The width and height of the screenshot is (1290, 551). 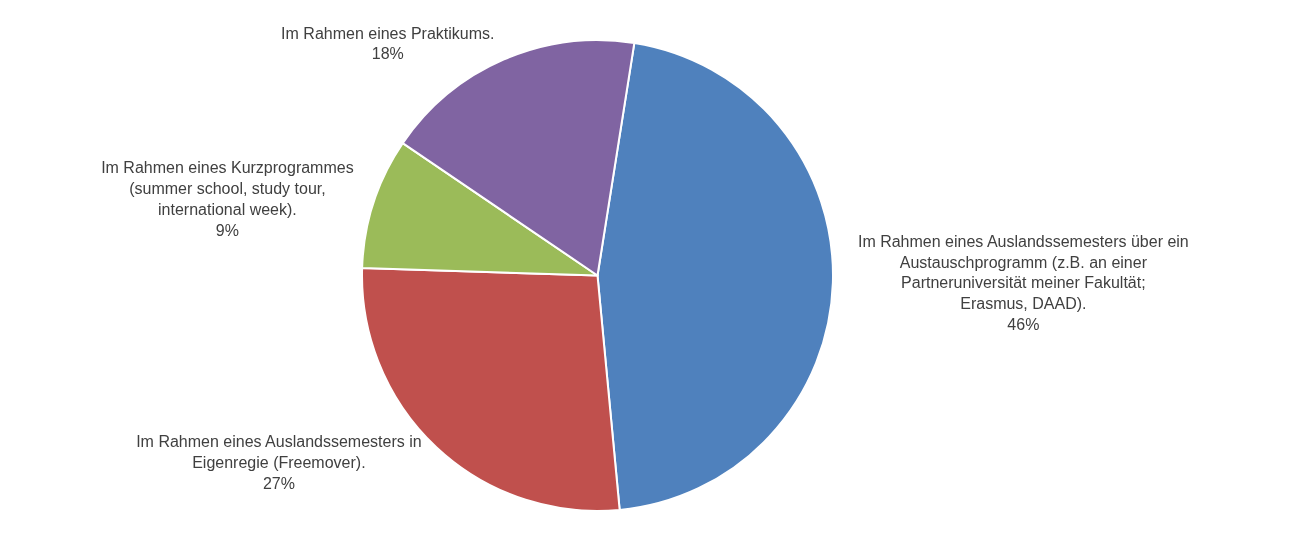 I want to click on data-label: 9%, so click(x=227, y=230).